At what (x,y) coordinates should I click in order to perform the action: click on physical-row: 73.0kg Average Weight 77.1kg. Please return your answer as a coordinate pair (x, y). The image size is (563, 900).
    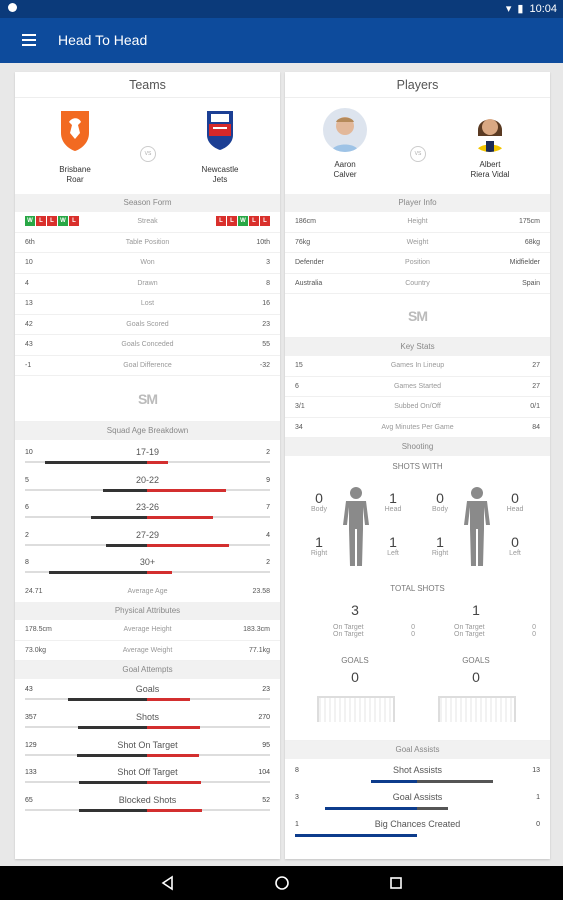
    Looking at the image, I should click on (147, 651).